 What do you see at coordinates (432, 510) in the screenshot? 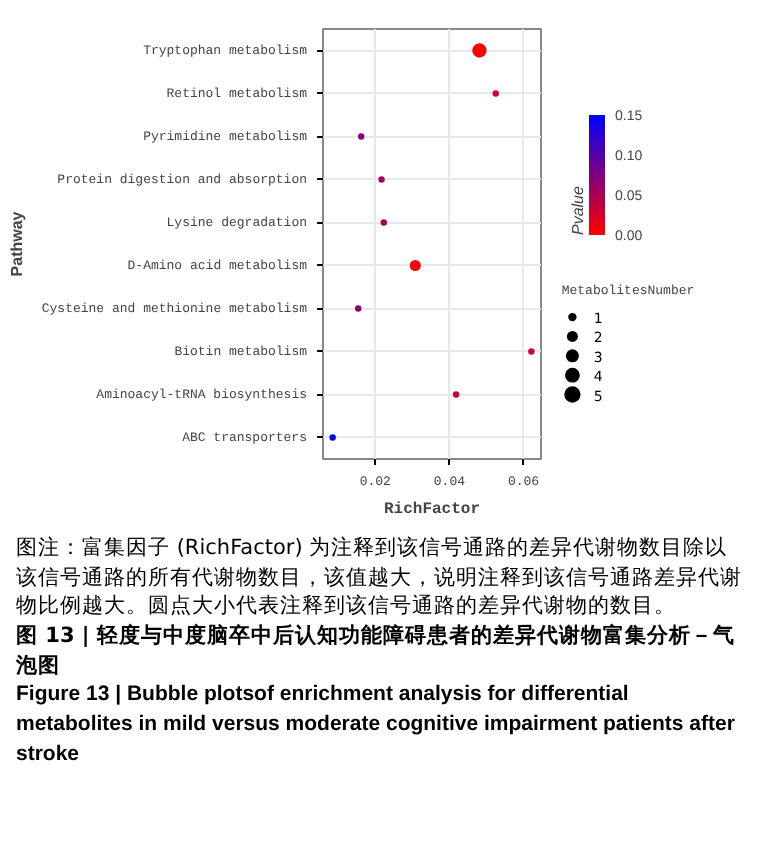
I see `x-axis-title: RichFactor` at bounding box center [432, 510].